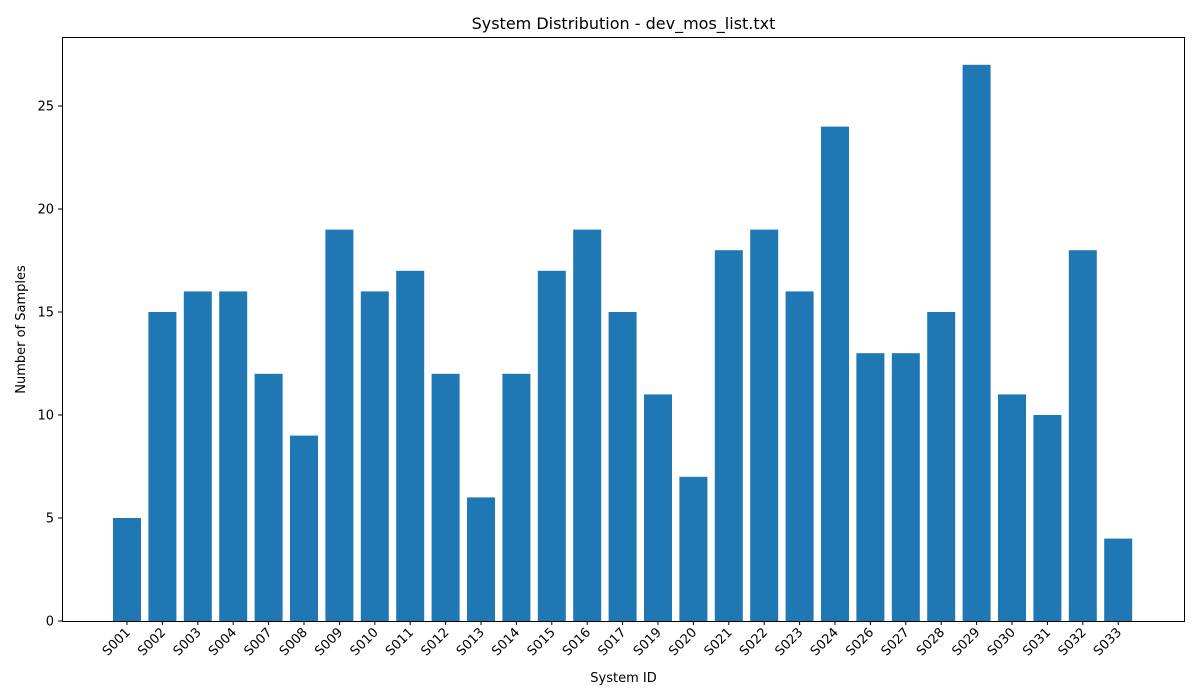  I want to click on bar-s031, so click(1047, 518).